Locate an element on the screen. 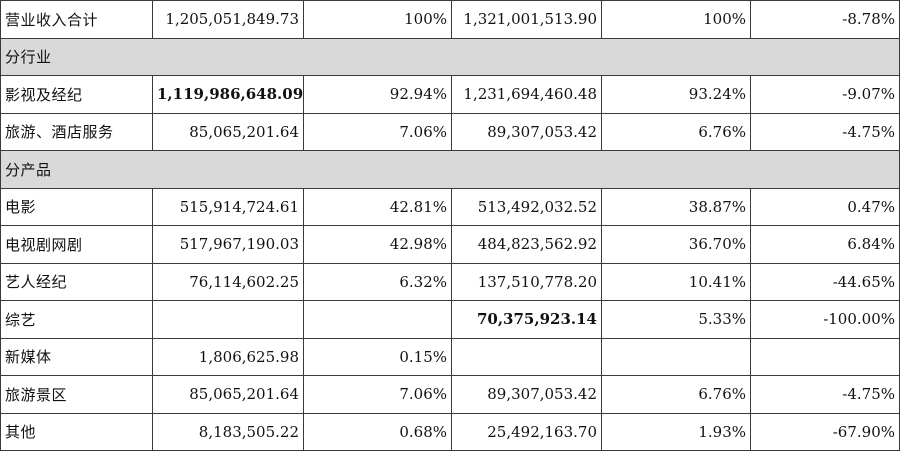 The image size is (900, 454). current-amount-cell: 76,114,602.25 is located at coordinates (228, 281).